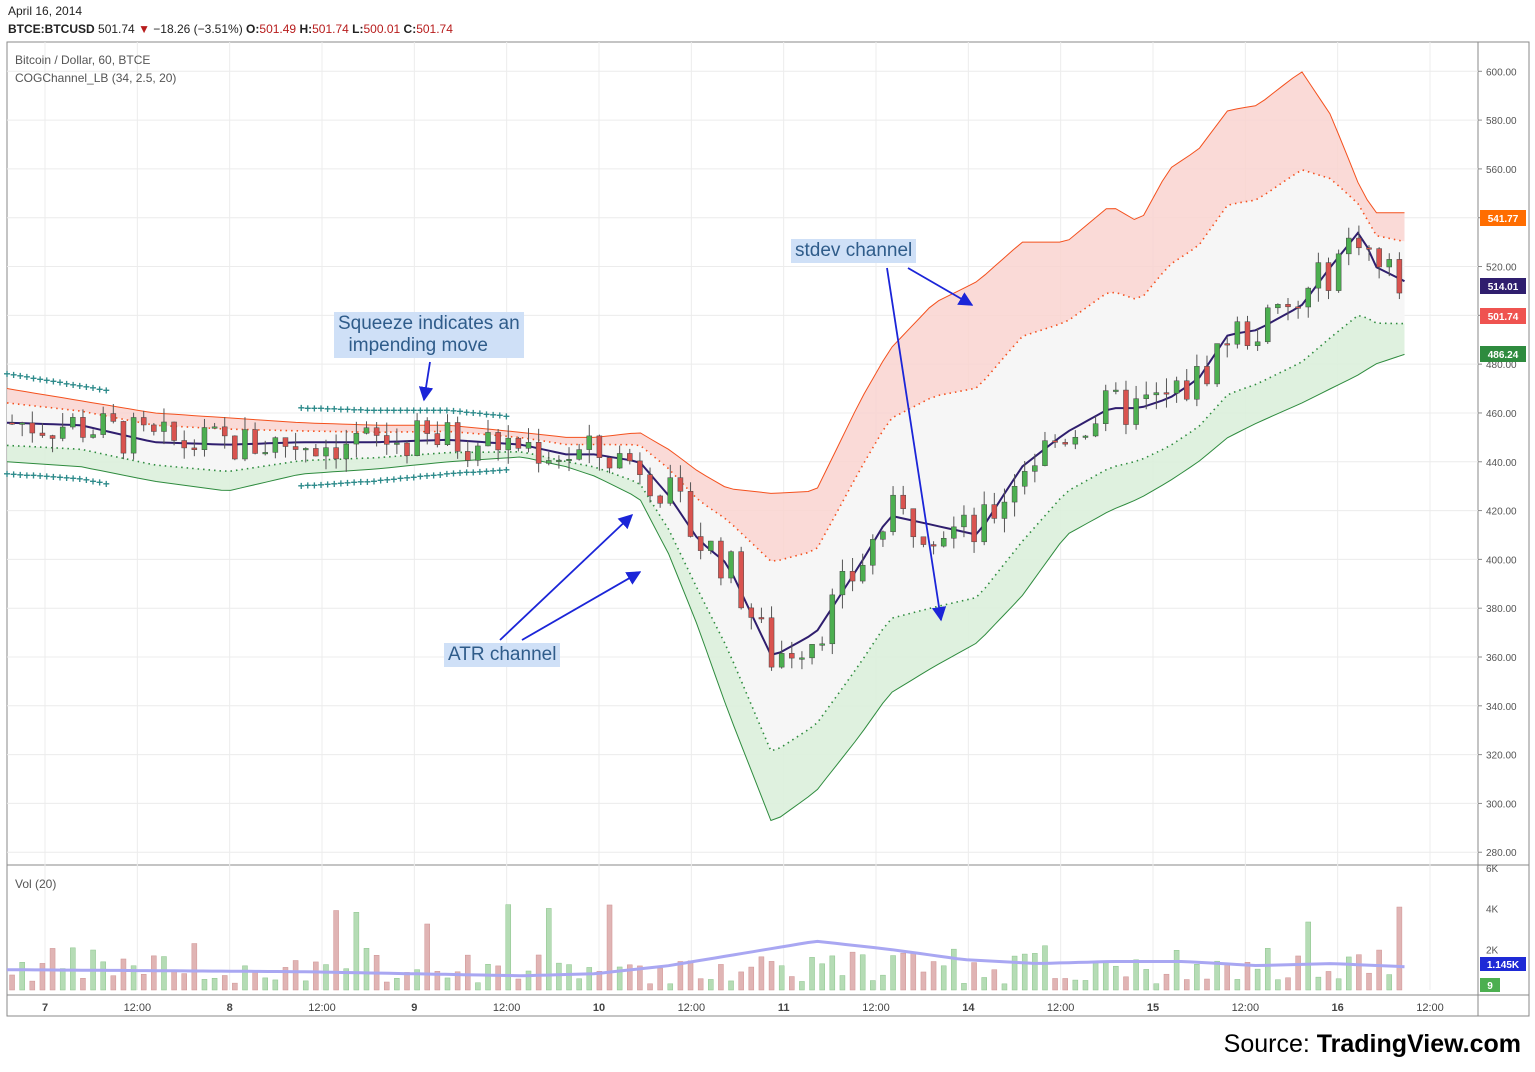 This screenshot has width=1535, height=1072. What do you see at coordinates (382, 29) in the screenshot?
I see `low-value: 500.01` at bounding box center [382, 29].